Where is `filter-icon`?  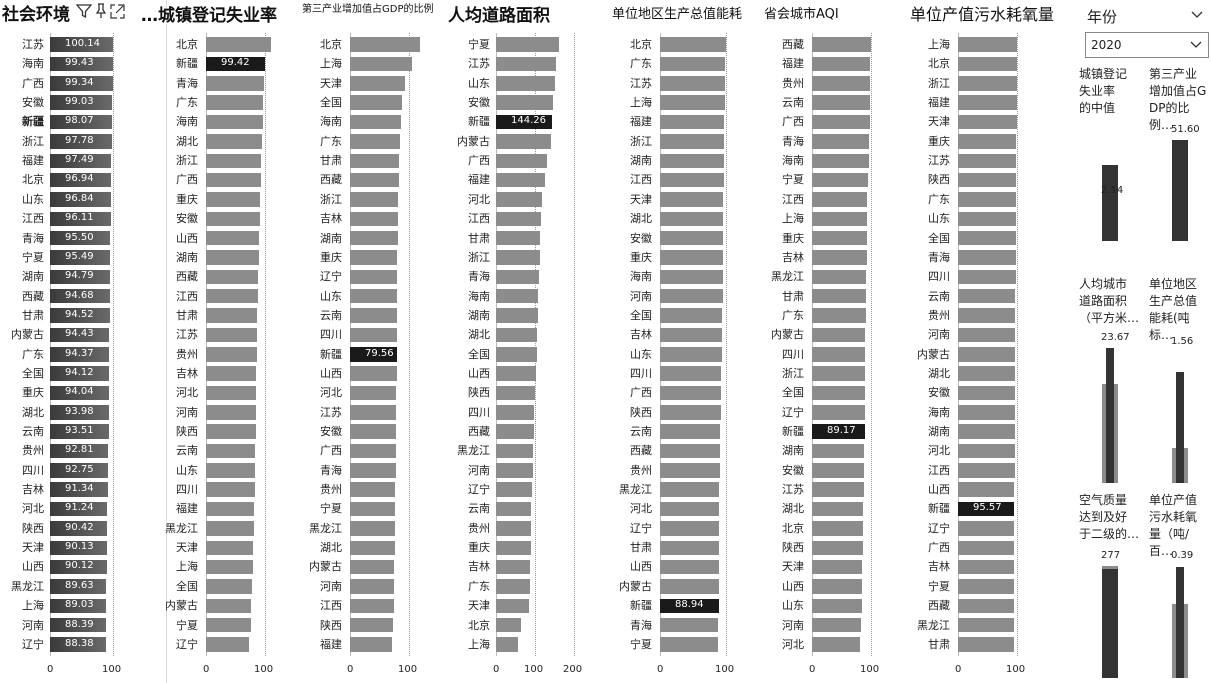
filter-icon is located at coordinates (84, 13).